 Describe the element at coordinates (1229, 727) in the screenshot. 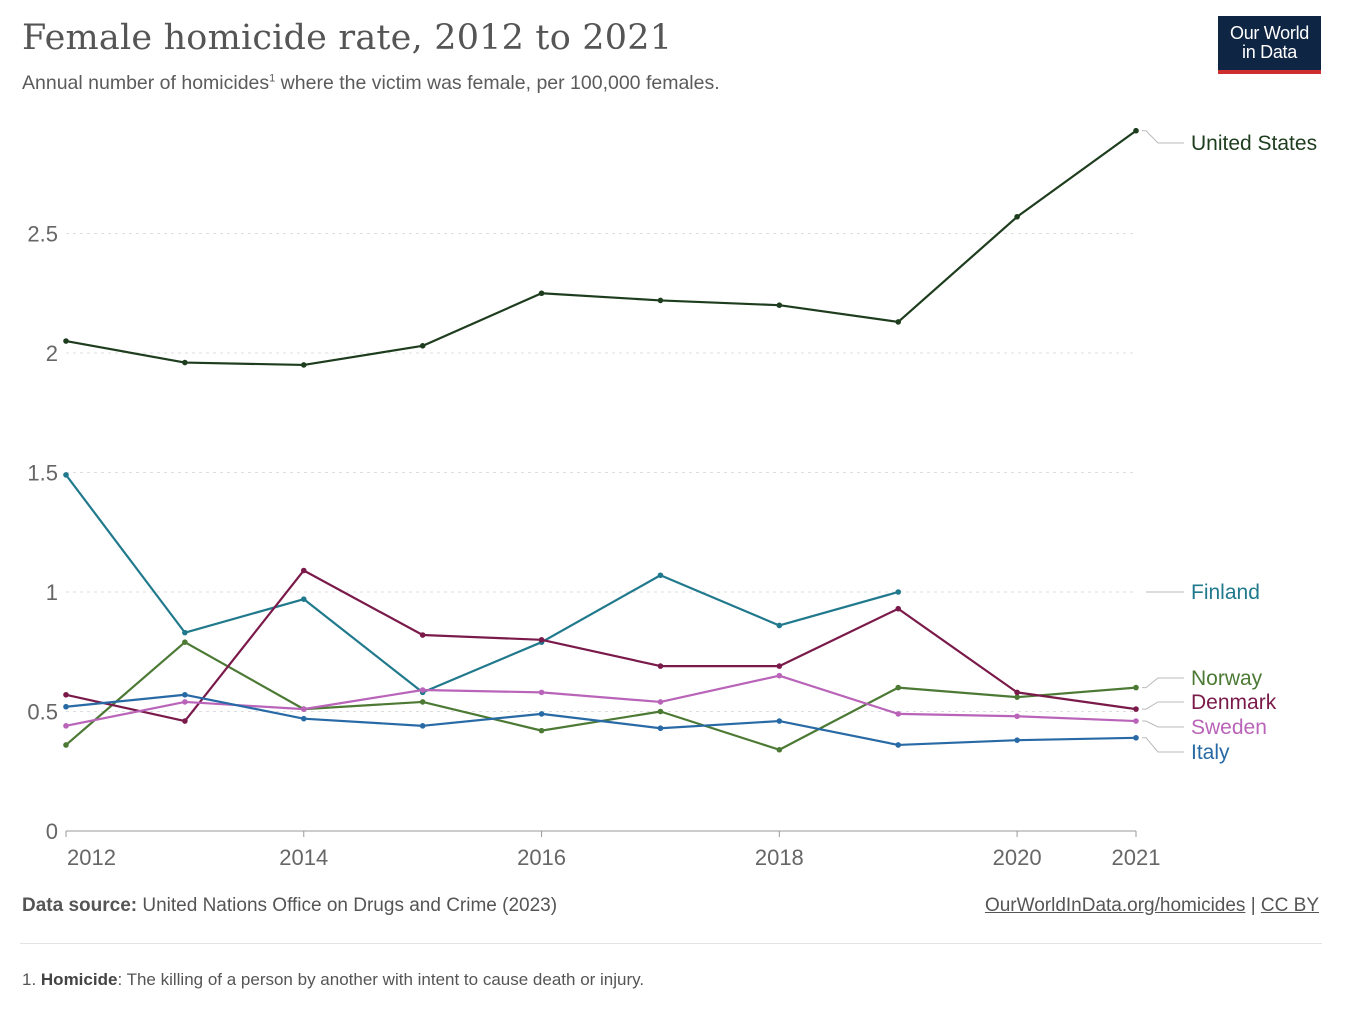

I see `series-label-sweden: Sweden` at that location.